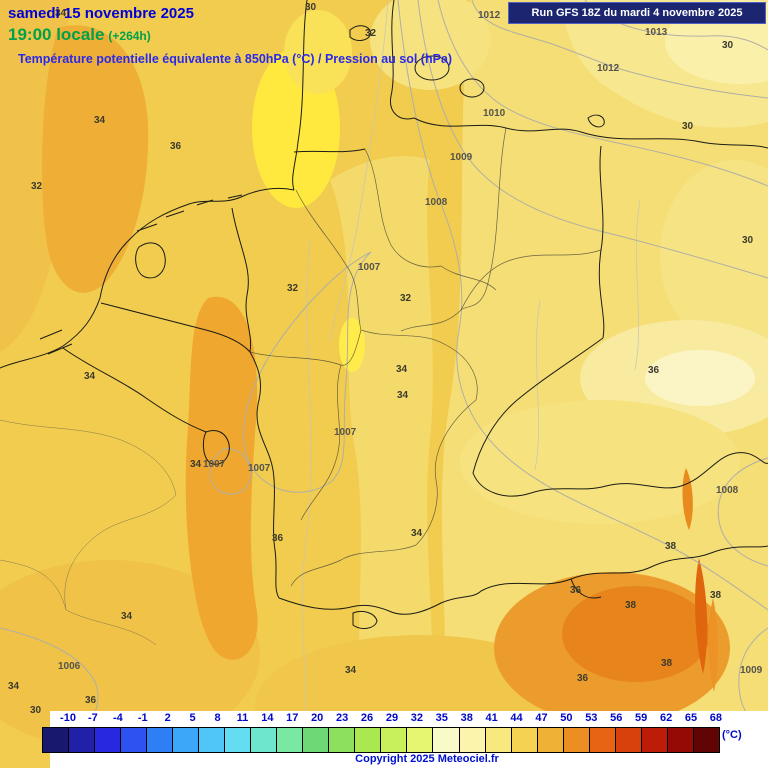  What do you see at coordinates (342, 718) in the screenshot?
I see `colorbar-tick: 23` at bounding box center [342, 718].